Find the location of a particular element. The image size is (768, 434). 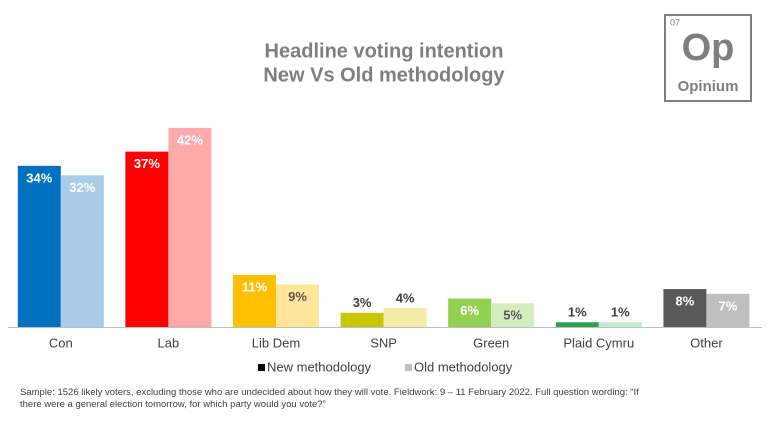

data-label: 34% is located at coordinates (39, 177).